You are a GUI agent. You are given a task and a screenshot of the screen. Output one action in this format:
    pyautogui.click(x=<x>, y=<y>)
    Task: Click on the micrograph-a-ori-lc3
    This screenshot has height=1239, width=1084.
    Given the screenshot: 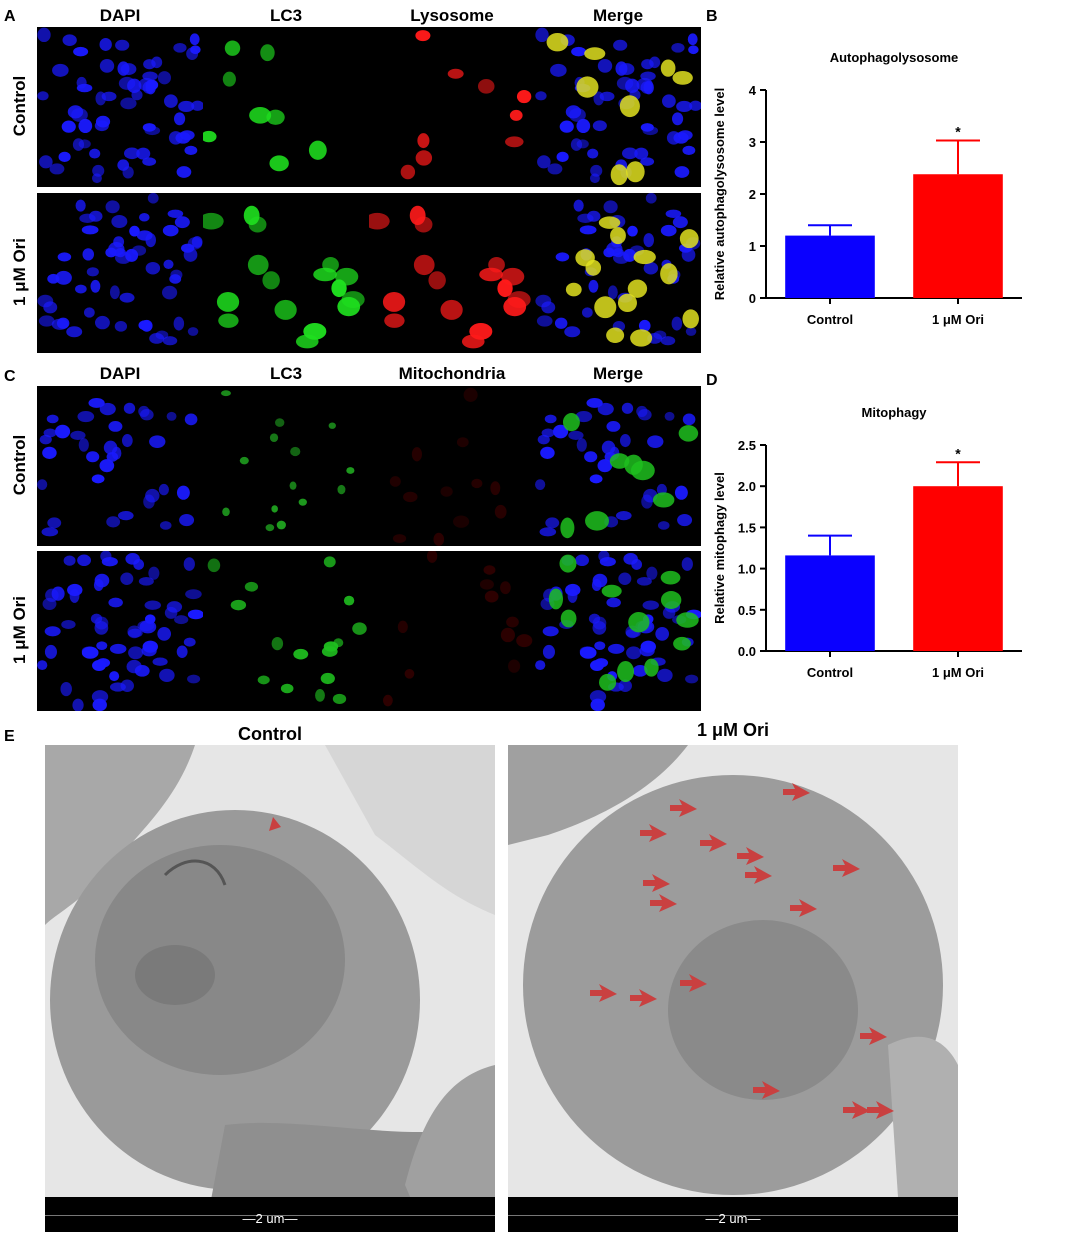 What is the action you would take?
    pyautogui.click(x=286, y=273)
    